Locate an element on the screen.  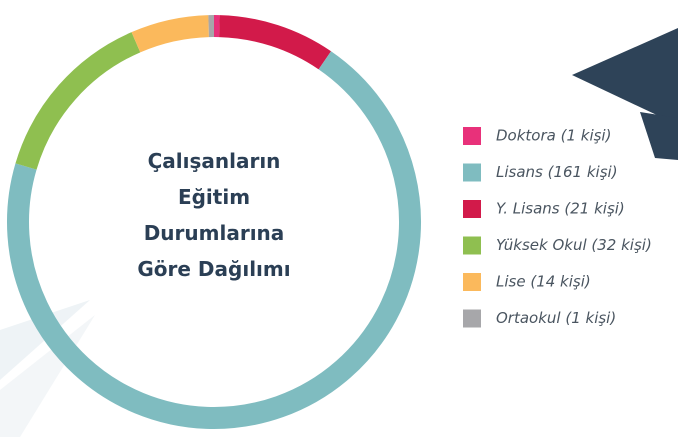
chart-title: Çalışanların is located at coordinates (214, 161).